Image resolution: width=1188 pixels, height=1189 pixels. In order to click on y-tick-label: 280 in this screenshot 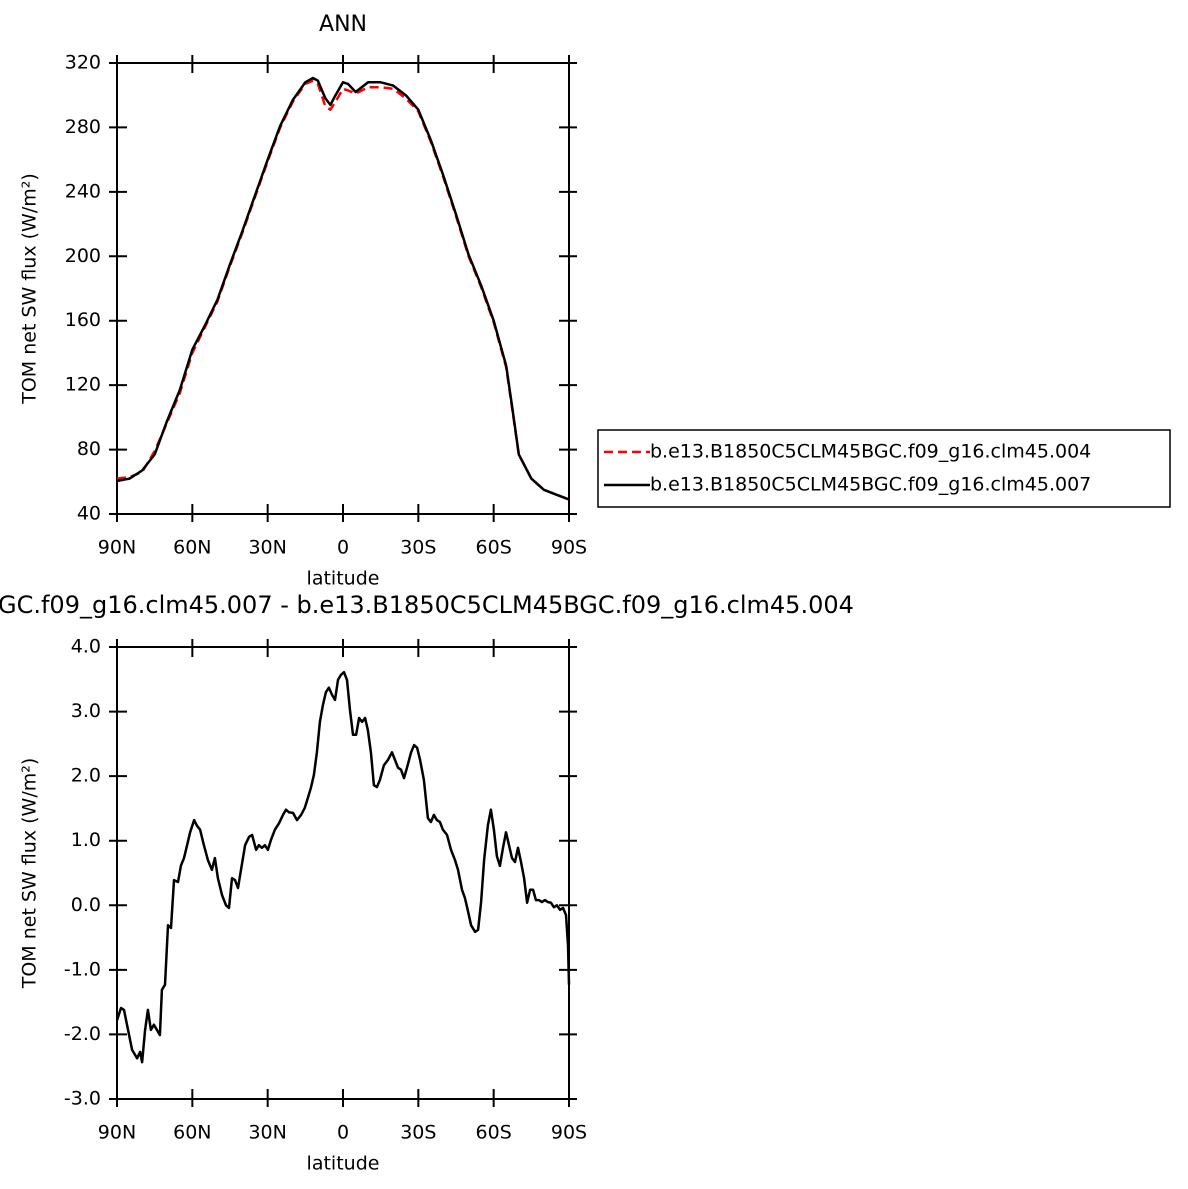, I will do `click(83, 127)`.